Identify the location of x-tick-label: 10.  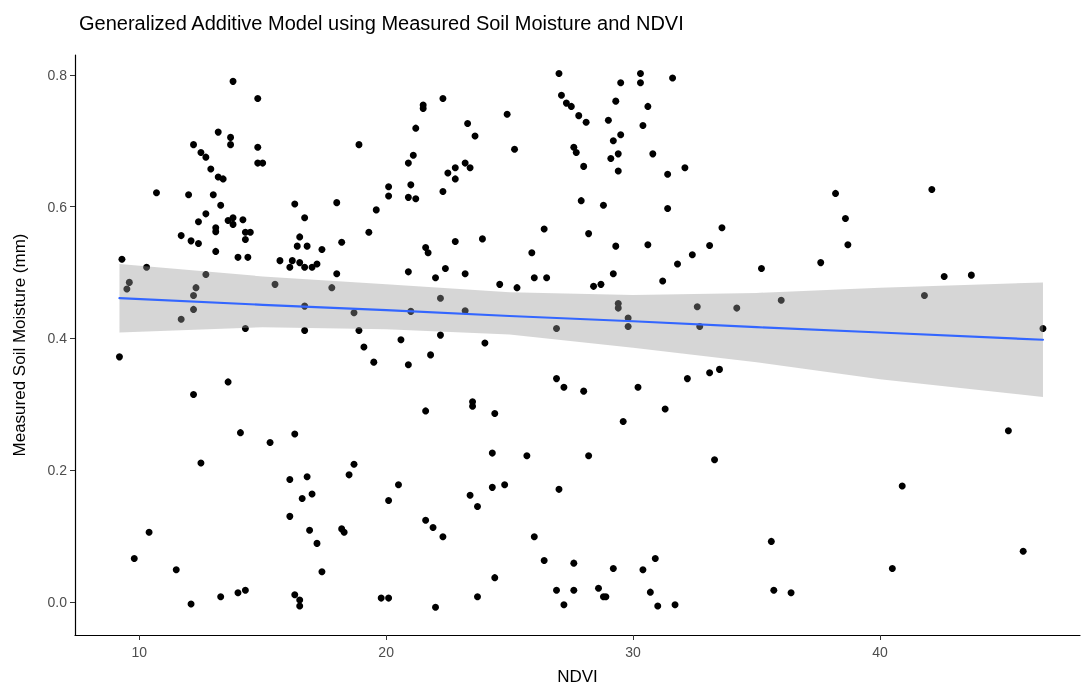
(139, 652).